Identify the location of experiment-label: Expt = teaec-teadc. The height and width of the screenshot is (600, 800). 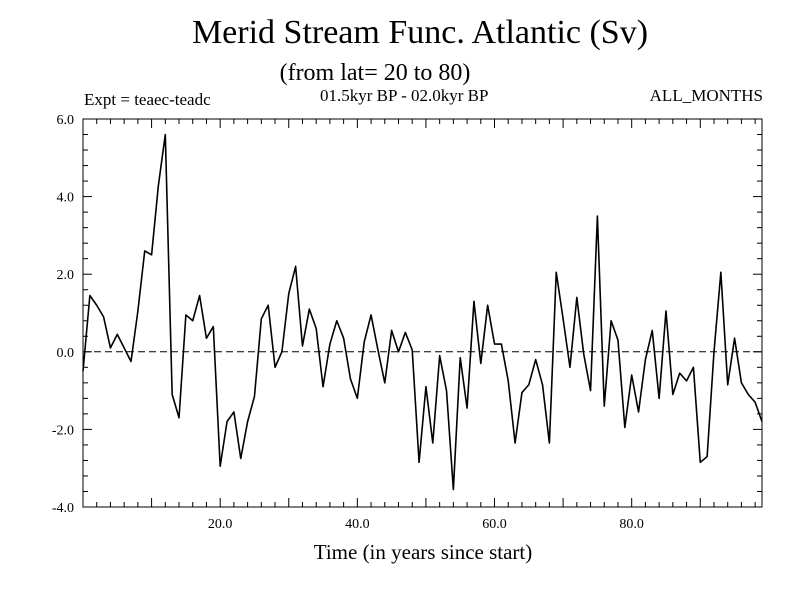
(147, 99).